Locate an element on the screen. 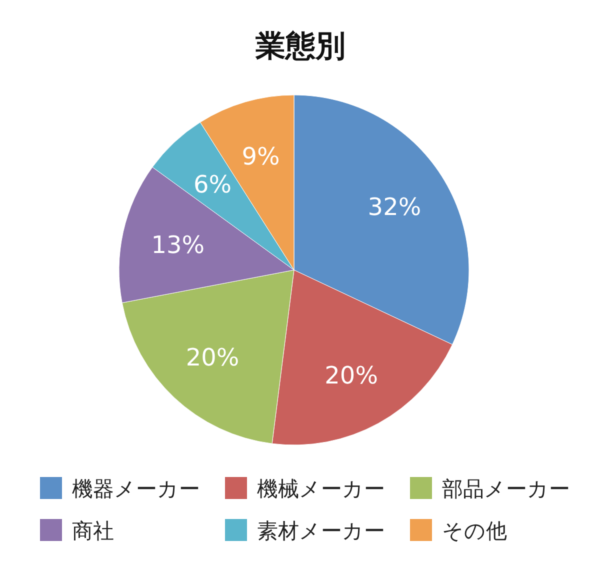  legend-label: その他 is located at coordinates (474, 531).